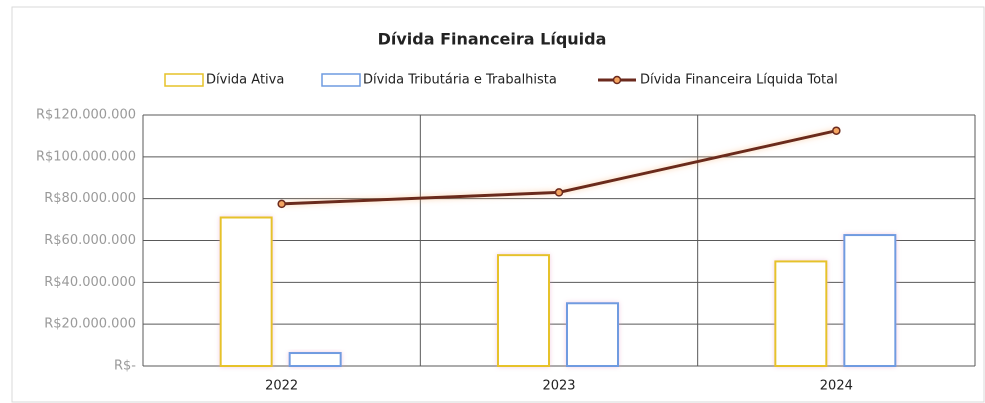 The width and height of the screenshot is (985, 403). What do you see at coordinates (281, 386) in the screenshot?
I see `x-tick-label: 2022` at bounding box center [281, 386].